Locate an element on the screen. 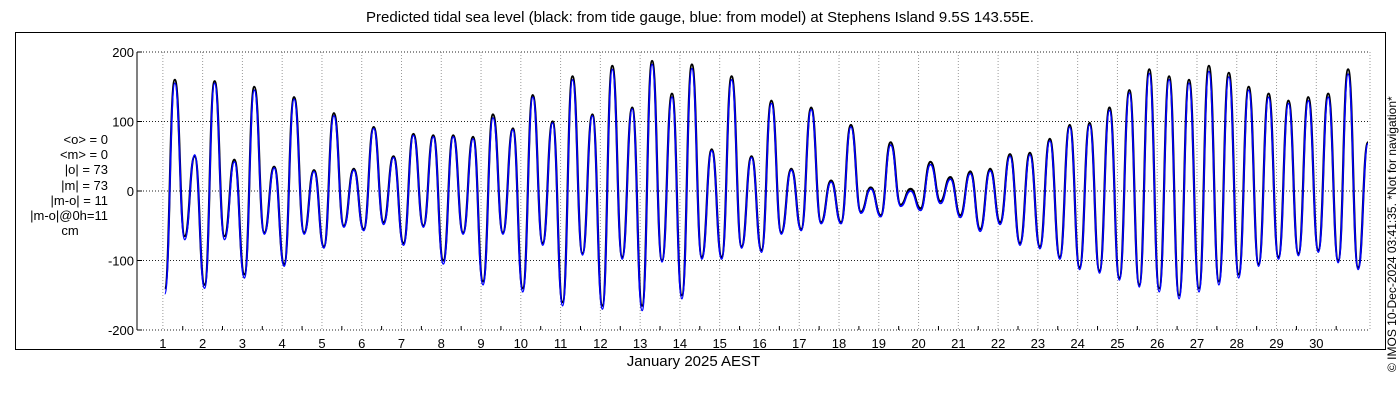 The width and height of the screenshot is (1400, 400). x-tick-label: 20 is located at coordinates (918, 343).